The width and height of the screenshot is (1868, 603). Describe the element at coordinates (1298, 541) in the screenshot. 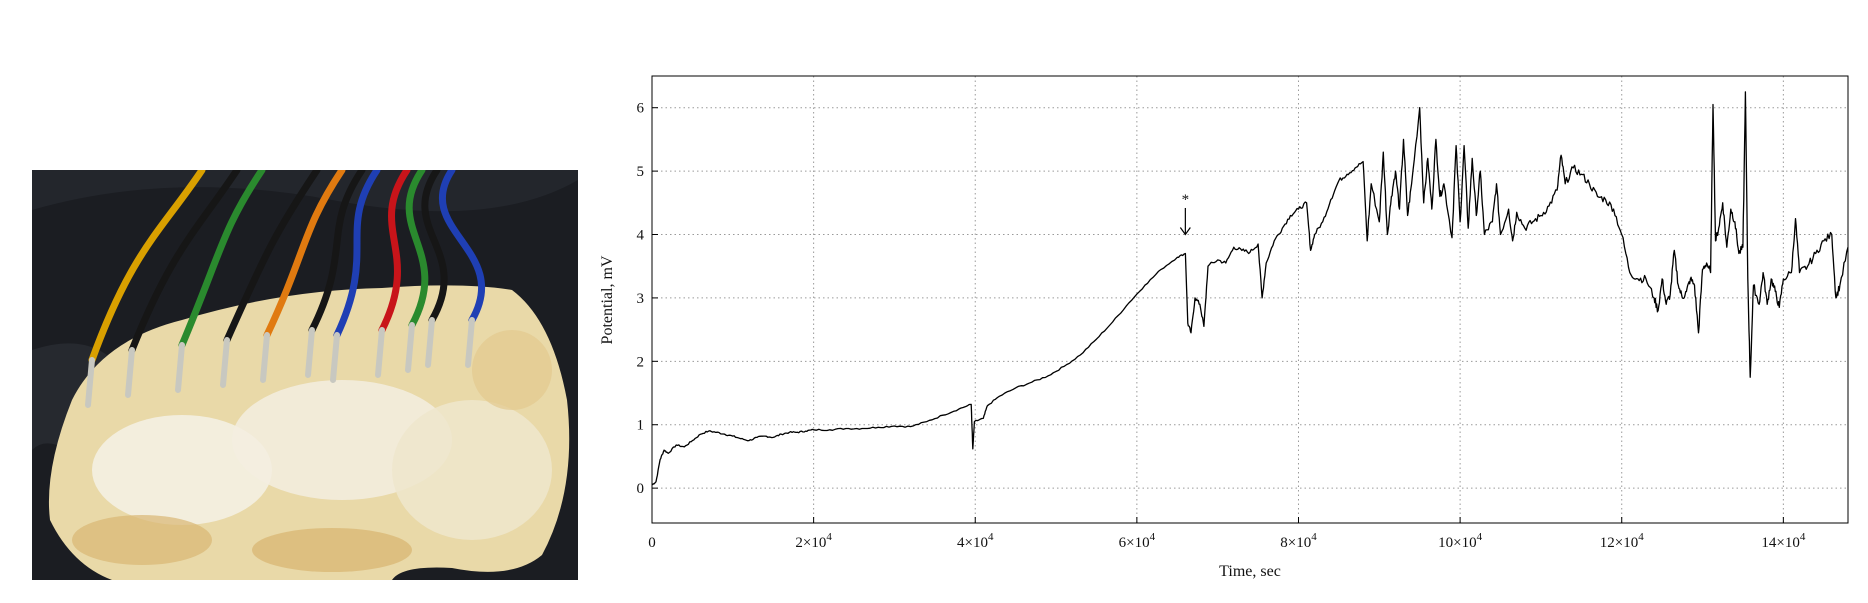

I see `x-tick-label: 8×10⁴` at that location.